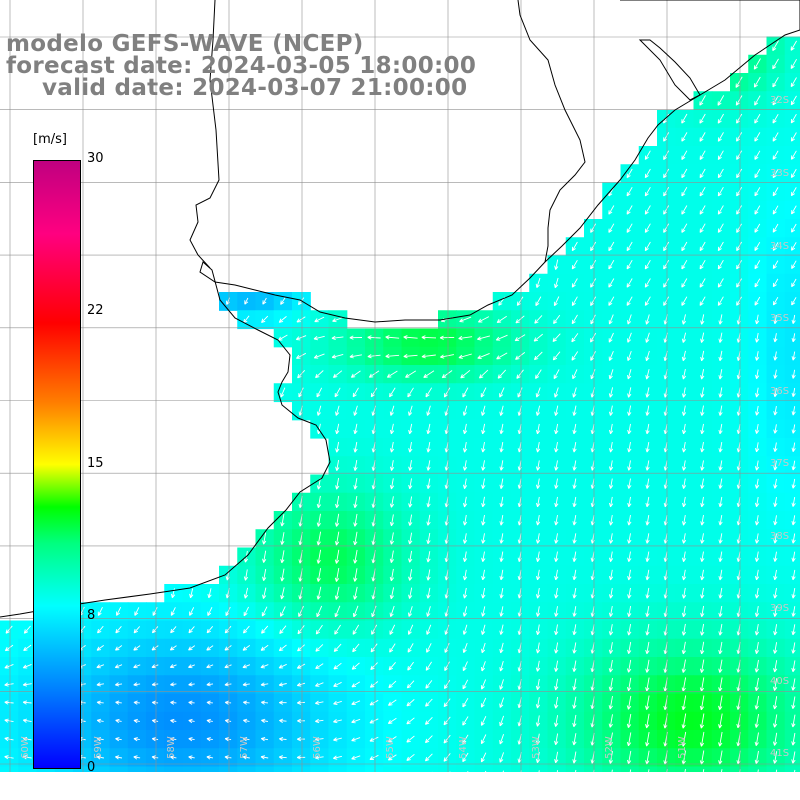 The image size is (800, 800). Describe the element at coordinates (255, 88) in the screenshot. I see `valid-date: valid date: 2024-03-07 21:00:00` at that location.